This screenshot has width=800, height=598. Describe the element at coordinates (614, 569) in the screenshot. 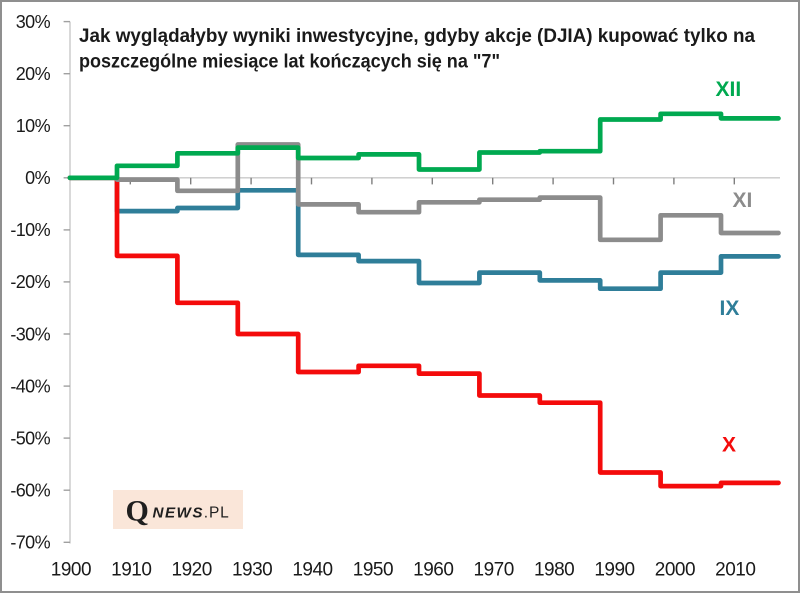

I see `svg-text: 1990` at that location.